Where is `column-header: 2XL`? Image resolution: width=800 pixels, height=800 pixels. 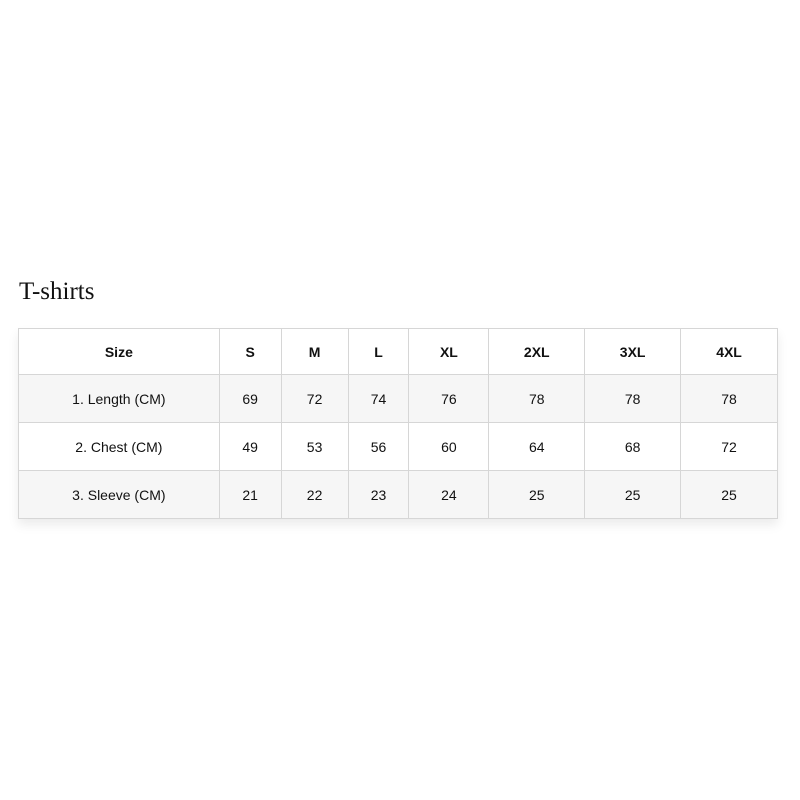
column-header: 2XL is located at coordinates (537, 351).